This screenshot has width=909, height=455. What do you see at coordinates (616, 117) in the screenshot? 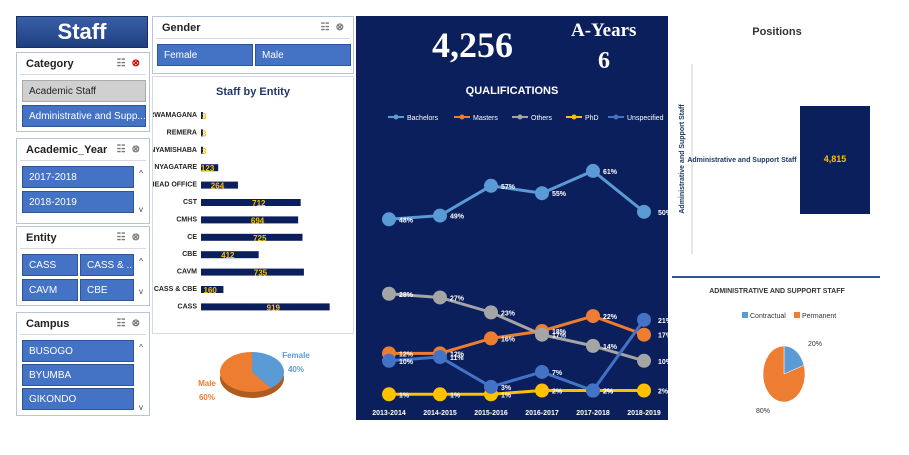
I see `legend-marker` at bounding box center [616, 117].